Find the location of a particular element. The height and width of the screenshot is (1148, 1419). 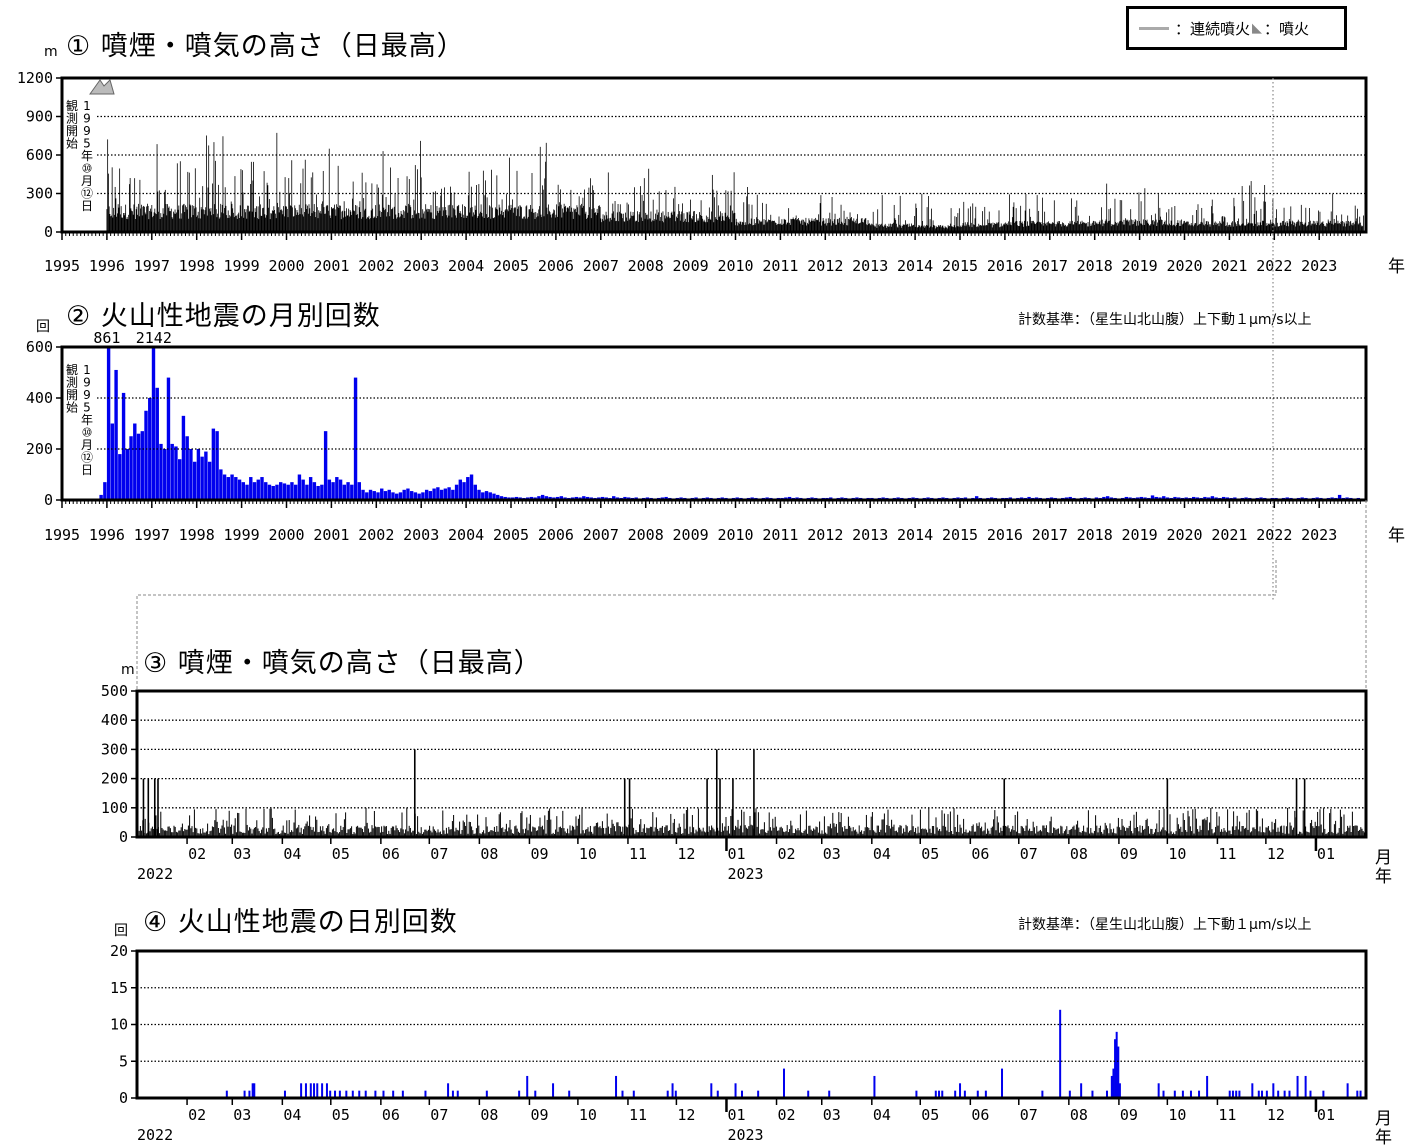

panel4-xtick-label: 06 is located at coordinates (391, 1115).